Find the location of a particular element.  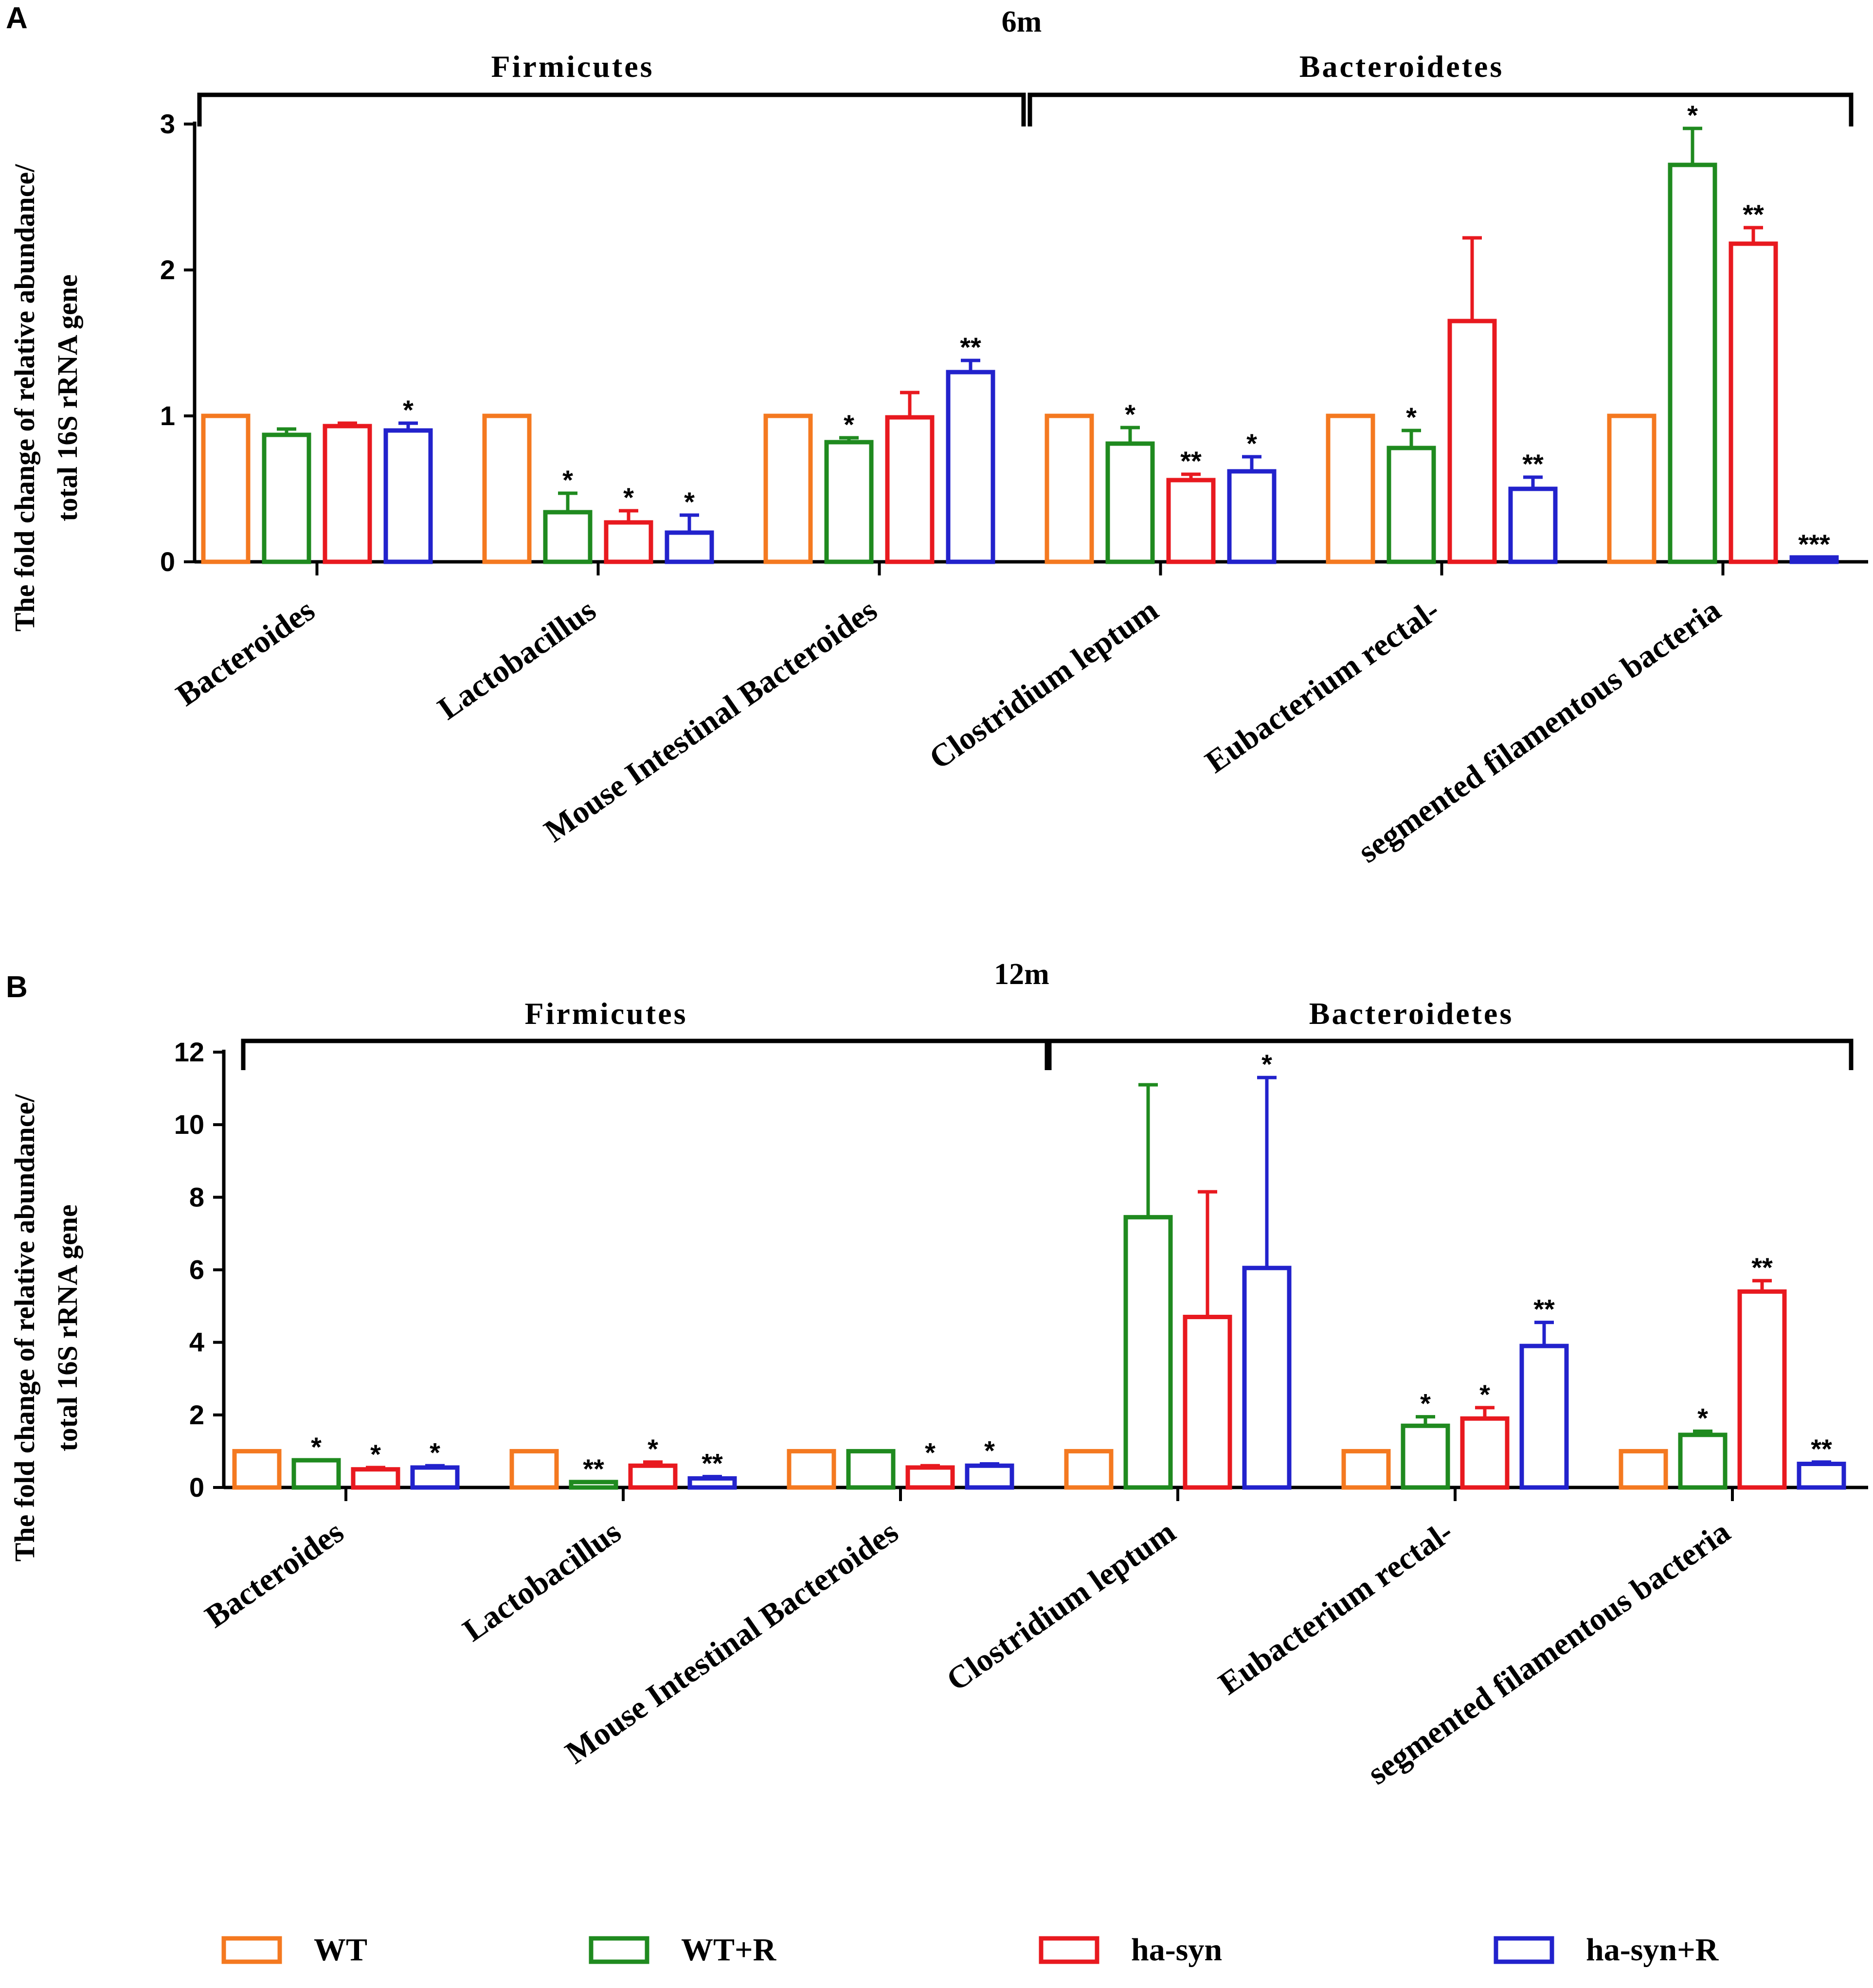

legend-label: WT+R is located at coordinates (729, 1950).